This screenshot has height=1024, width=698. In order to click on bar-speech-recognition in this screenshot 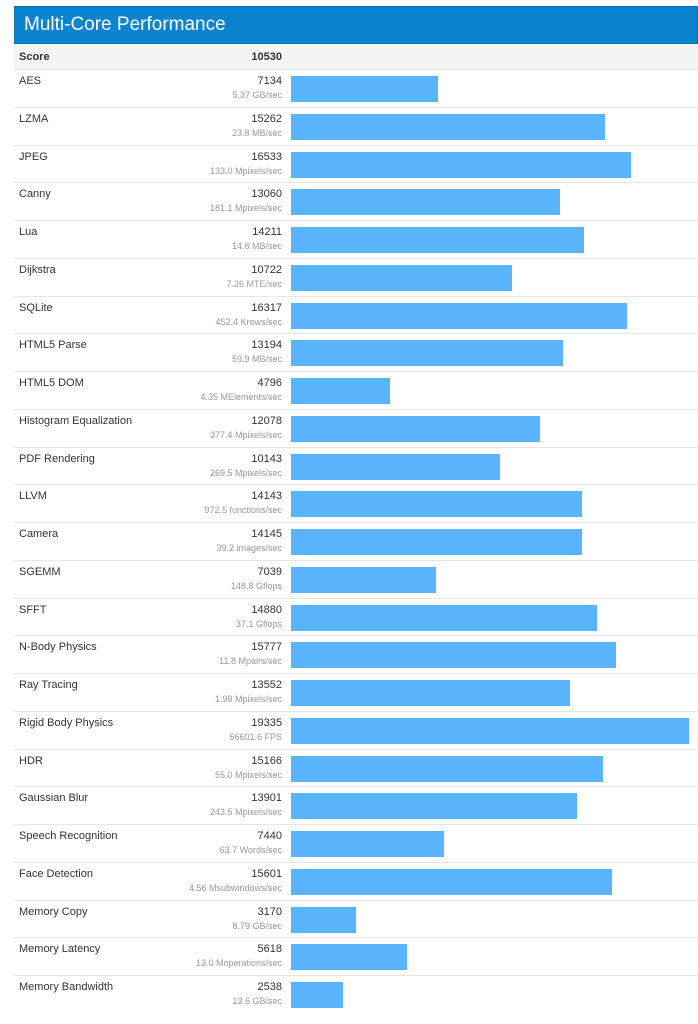, I will do `click(367, 844)`.